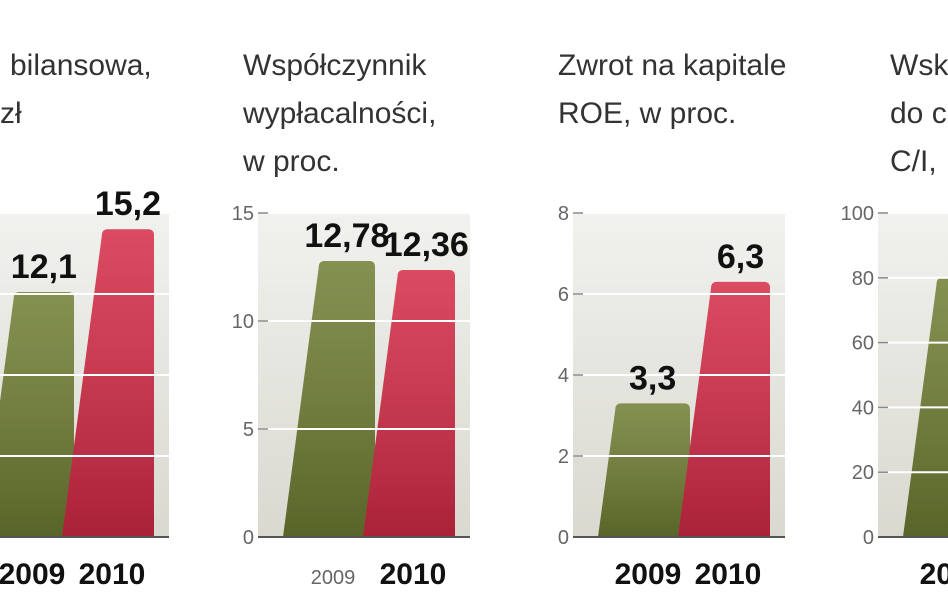 Image resolution: width=948 pixels, height=593 pixels. I want to click on y-tick-label: 20, so click(863, 473).